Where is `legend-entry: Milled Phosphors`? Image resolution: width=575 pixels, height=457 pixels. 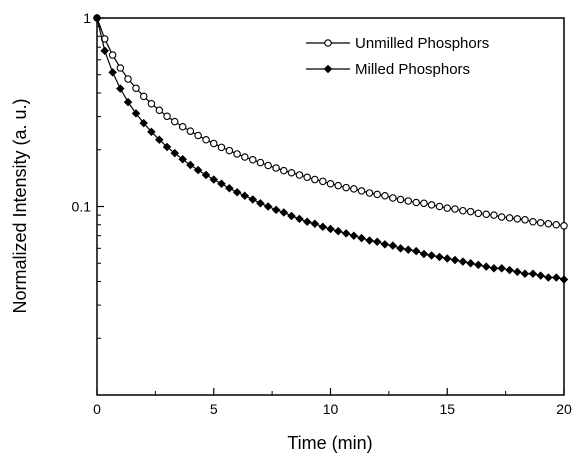
legend-entry: Milled Phosphors is located at coordinates (388, 69).